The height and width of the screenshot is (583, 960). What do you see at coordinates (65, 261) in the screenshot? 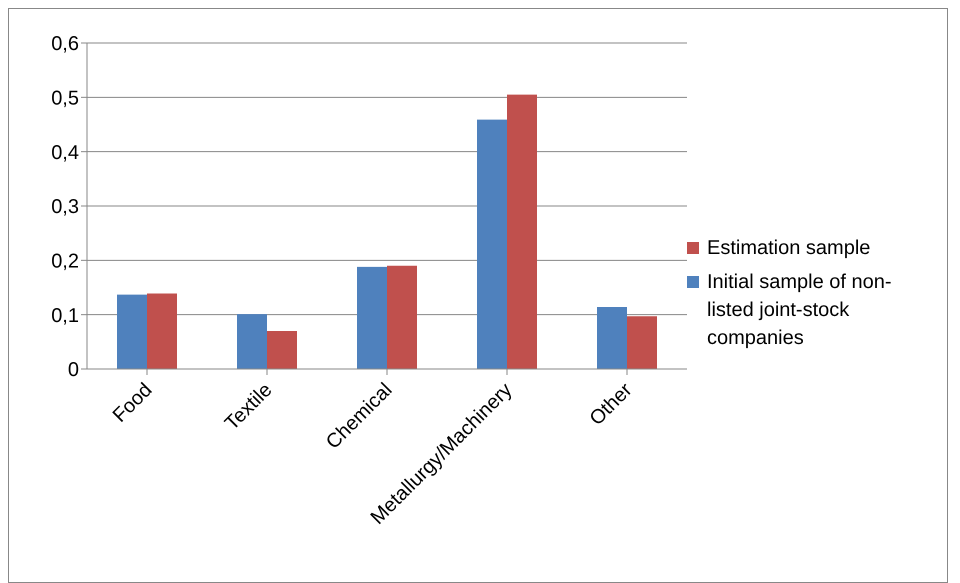
I see `y-tick-label: 0,2` at bounding box center [65, 261].